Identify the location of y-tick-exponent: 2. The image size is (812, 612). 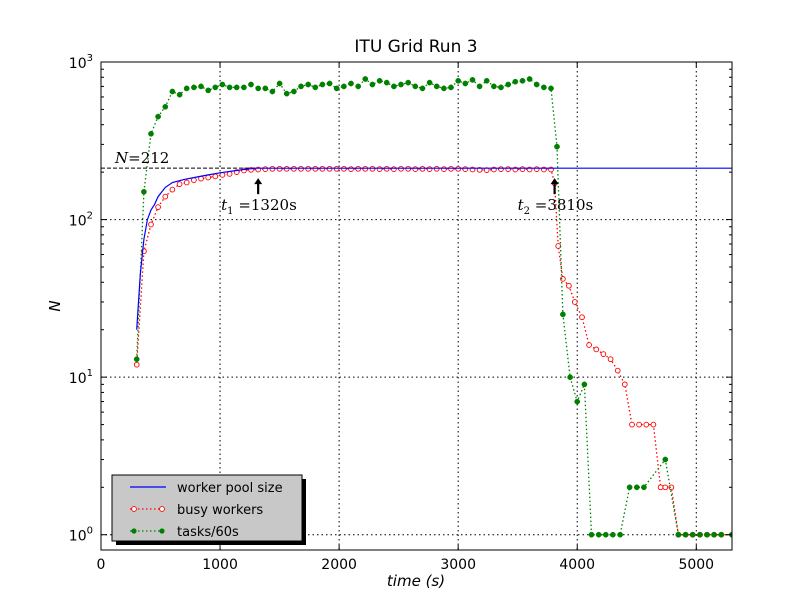
(90, 216).